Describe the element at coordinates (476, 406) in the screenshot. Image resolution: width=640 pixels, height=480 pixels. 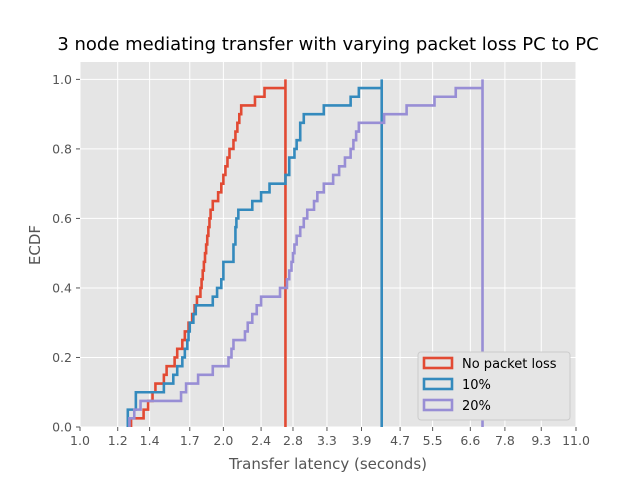
I see `legend-label-2: 20%` at that location.